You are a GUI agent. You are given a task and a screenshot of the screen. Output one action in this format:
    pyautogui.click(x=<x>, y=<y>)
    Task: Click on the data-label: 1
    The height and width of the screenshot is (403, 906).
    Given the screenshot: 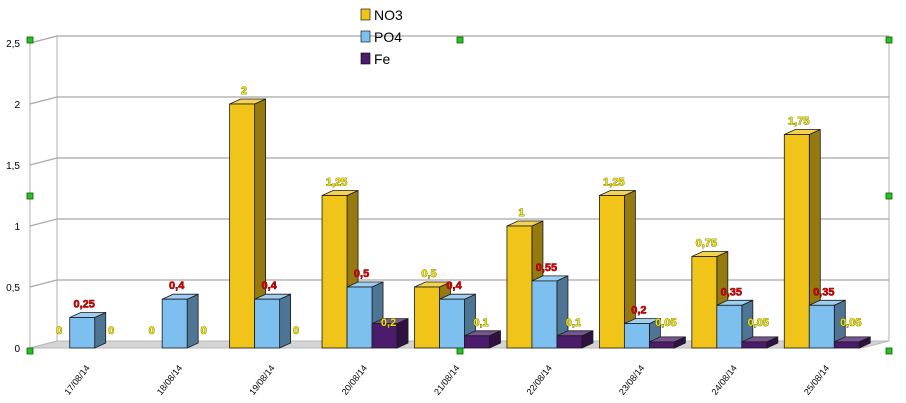 What is the action you would take?
    pyautogui.click(x=521, y=213)
    